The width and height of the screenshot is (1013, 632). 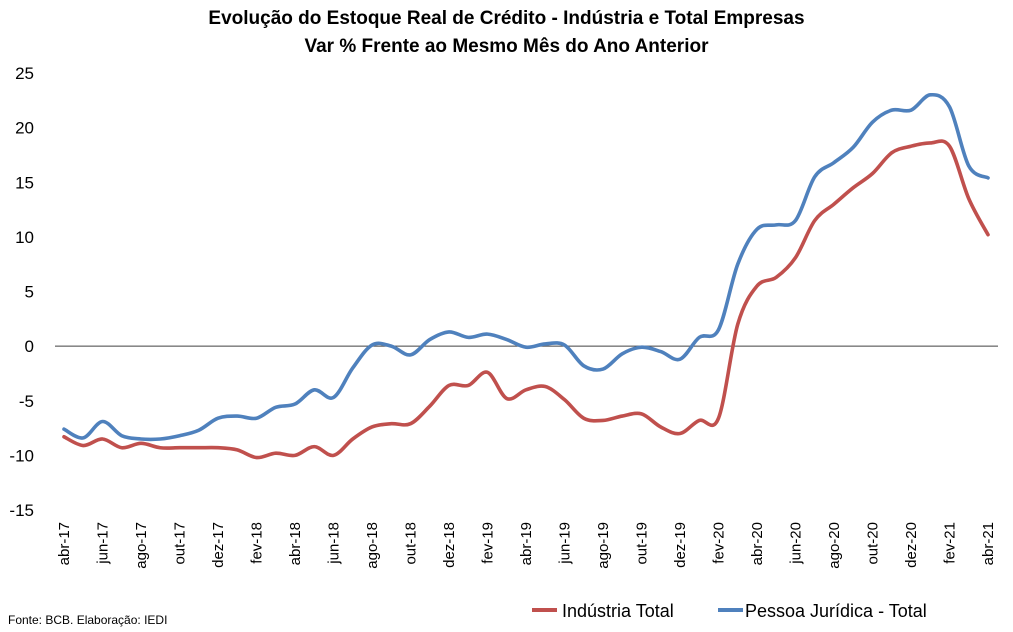 I want to click on x-tick-label: dez-20, so click(x=911, y=545).